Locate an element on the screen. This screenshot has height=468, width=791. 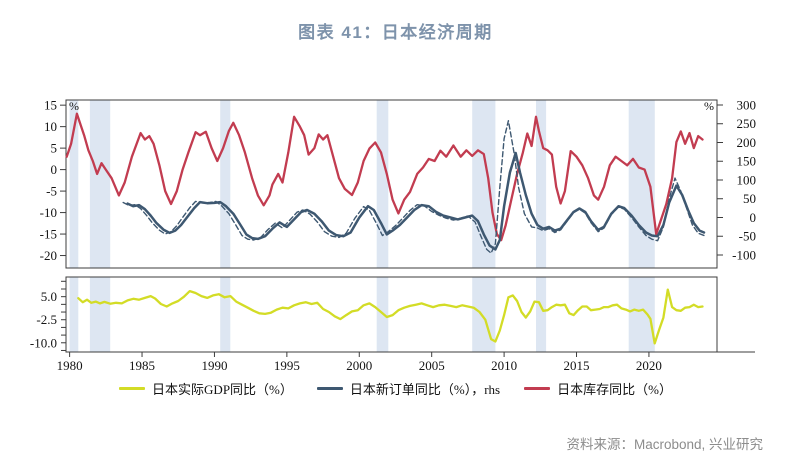
left-axis-unit-label: % is located at coordinates (74, 106).